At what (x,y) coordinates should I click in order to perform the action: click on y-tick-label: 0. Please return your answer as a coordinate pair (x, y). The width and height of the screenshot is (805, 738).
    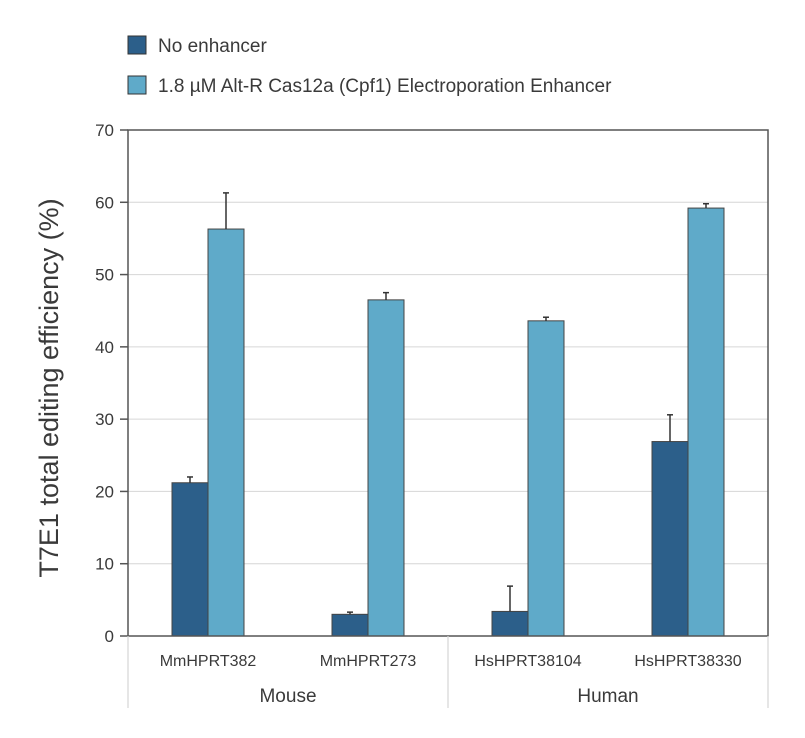
    Looking at the image, I should click on (109, 636).